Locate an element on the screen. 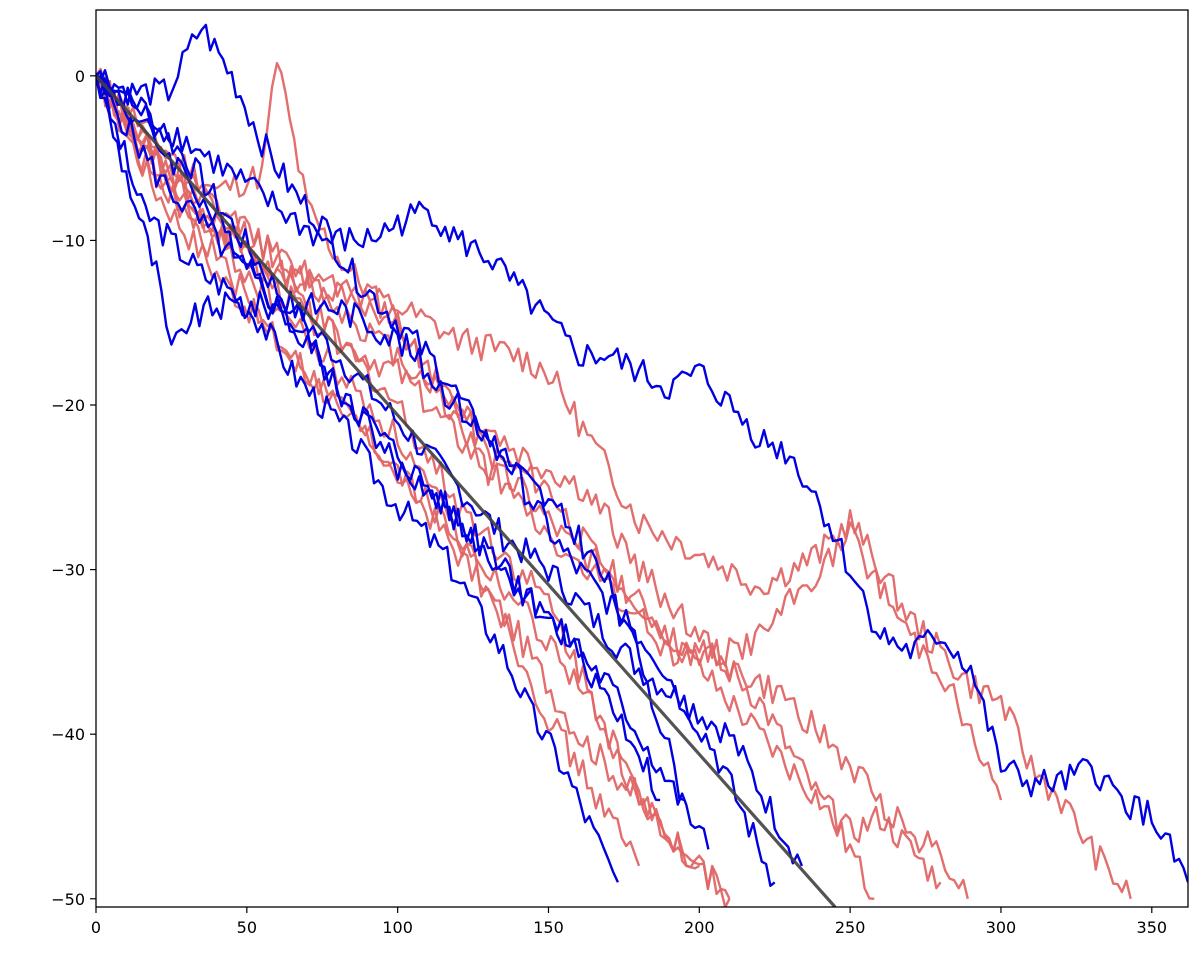 The height and width of the screenshot is (956, 1200). y-tick-label: −10 is located at coordinates (68, 240).